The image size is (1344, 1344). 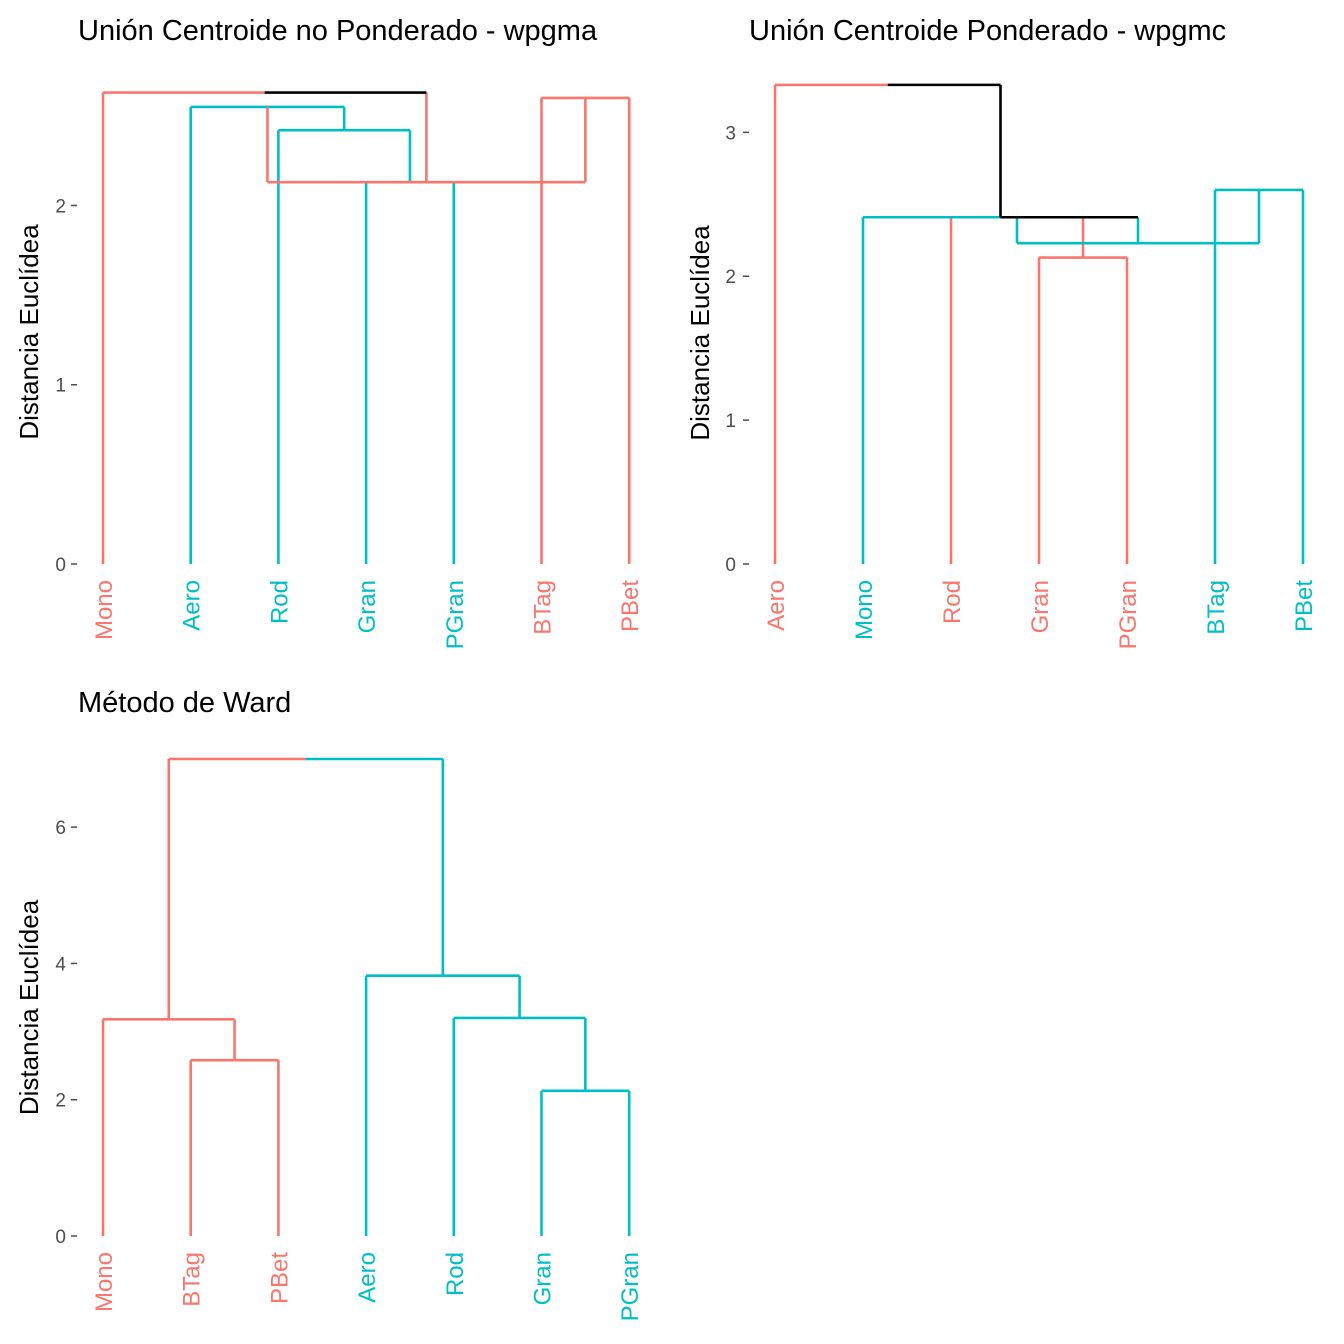 What do you see at coordinates (60, 964) in the screenshot?
I see `y-tick-label: 4` at bounding box center [60, 964].